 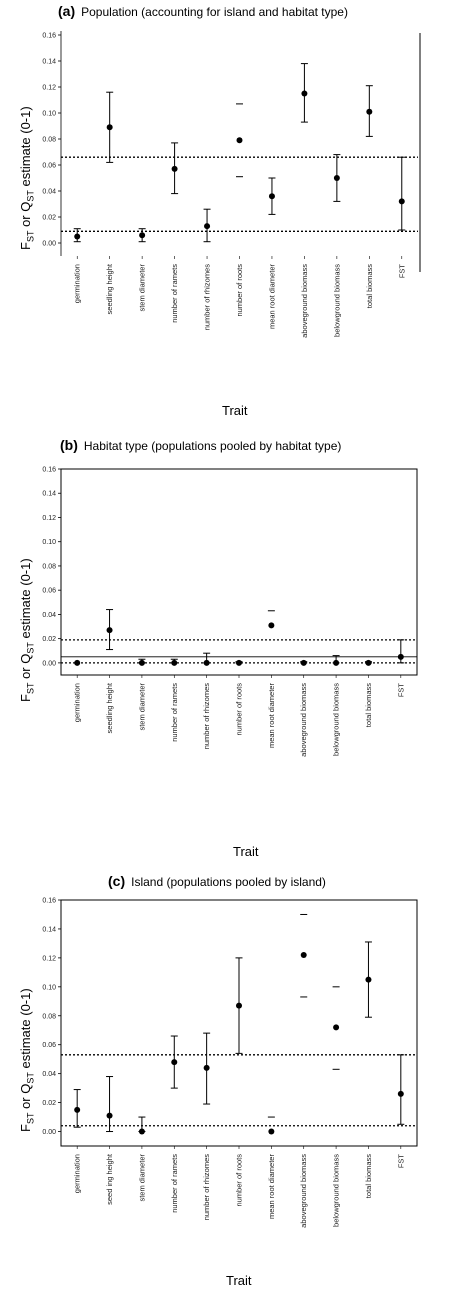 What do you see at coordinates (235, 410) in the screenshot?
I see `x-axis-label-a: Trait` at bounding box center [235, 410].